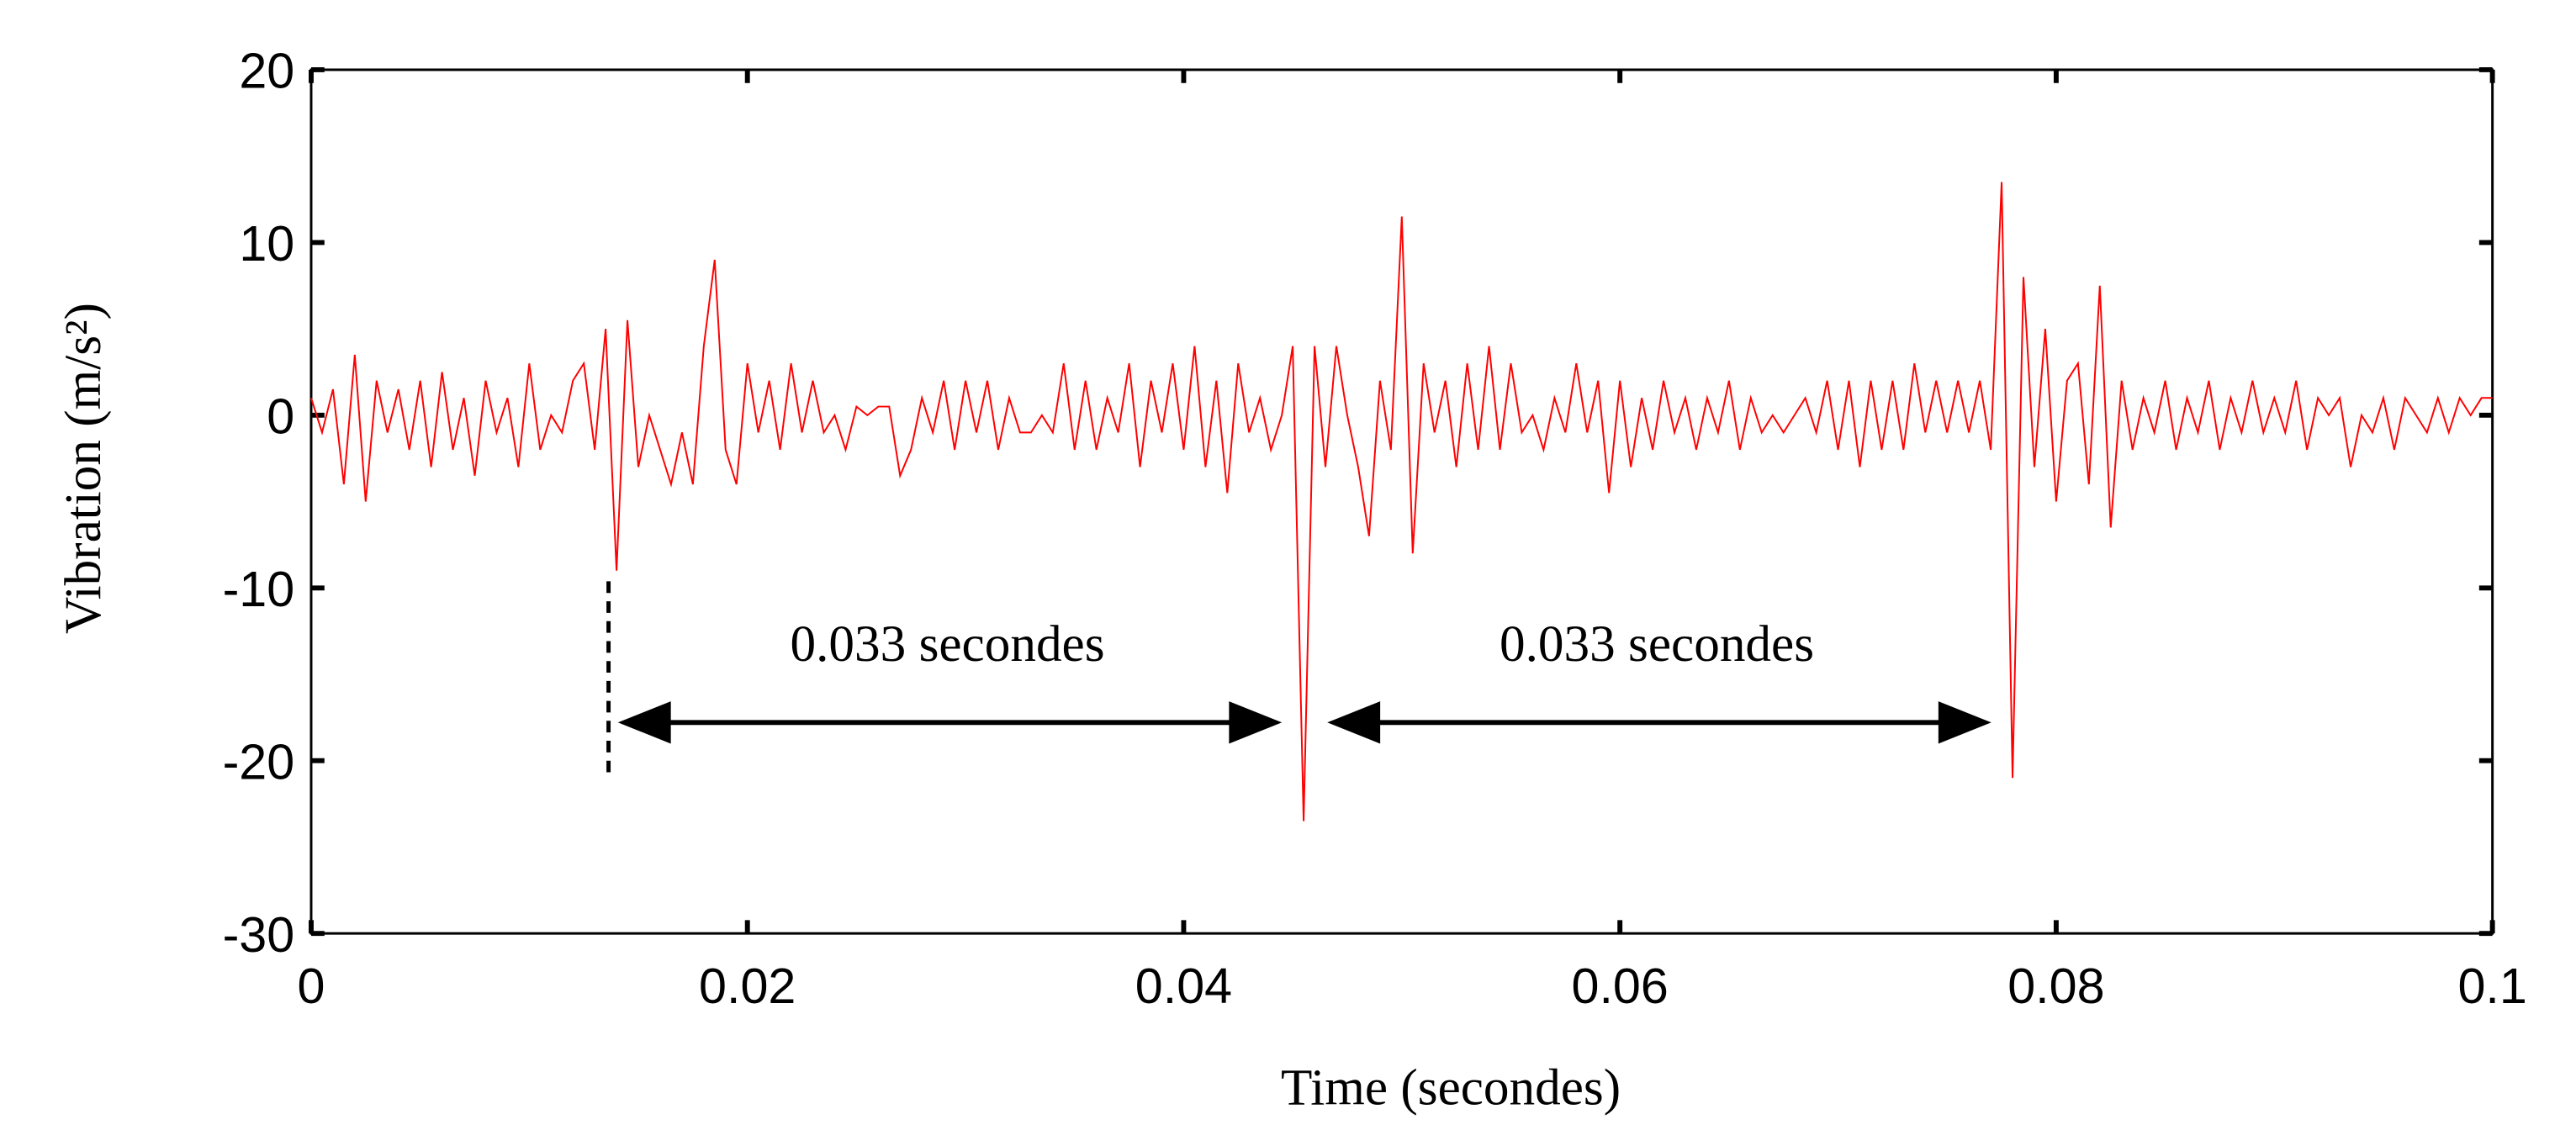 The width and height of the screenshot is (2576, 1146). What do you see at coordinates (2055, 986) in the screenshot?
I see `x-tick-label: 0.08` at bounding box center [2055, 986].